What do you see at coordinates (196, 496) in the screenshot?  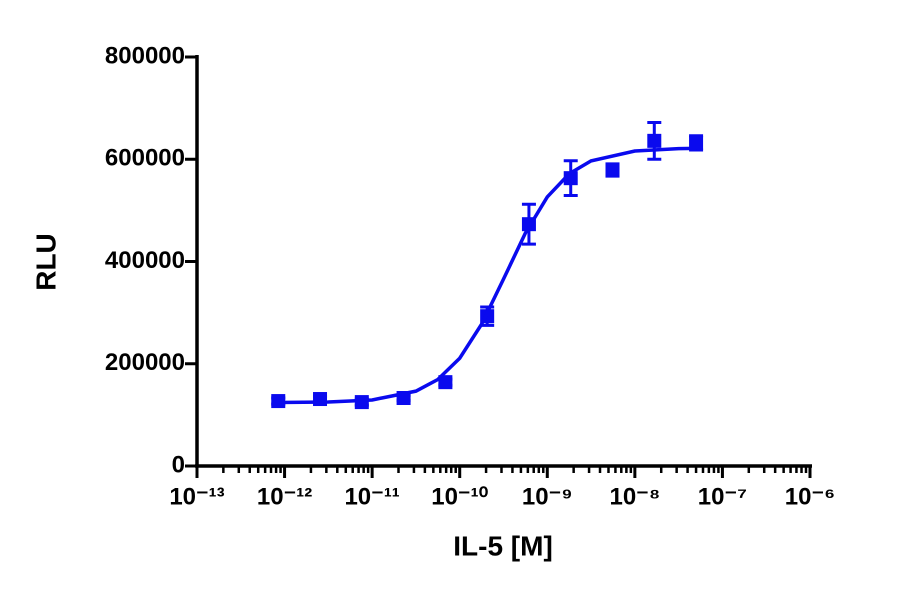 I see `x-tick-label: 10⁻¹³` at bounding box center [196, 496].